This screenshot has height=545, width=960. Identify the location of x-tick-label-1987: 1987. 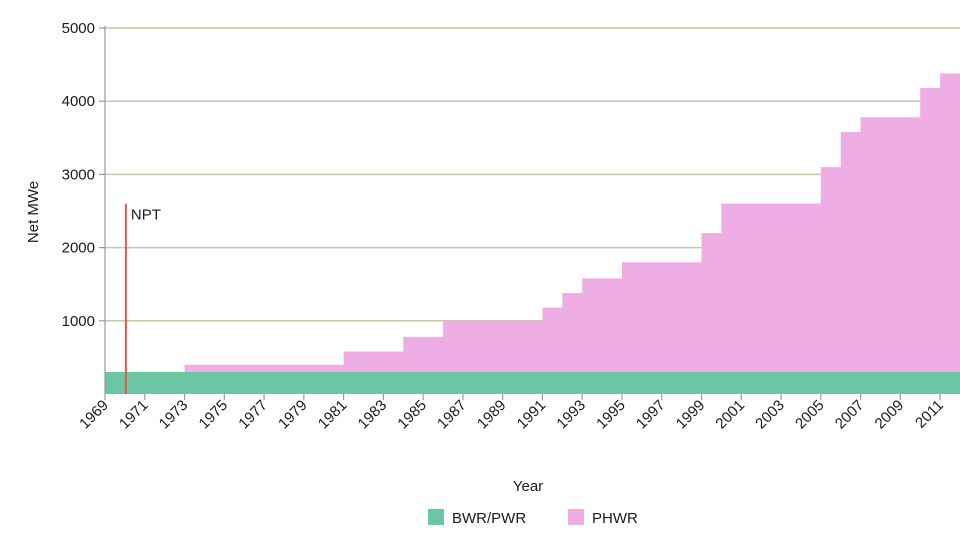
(452, 415).